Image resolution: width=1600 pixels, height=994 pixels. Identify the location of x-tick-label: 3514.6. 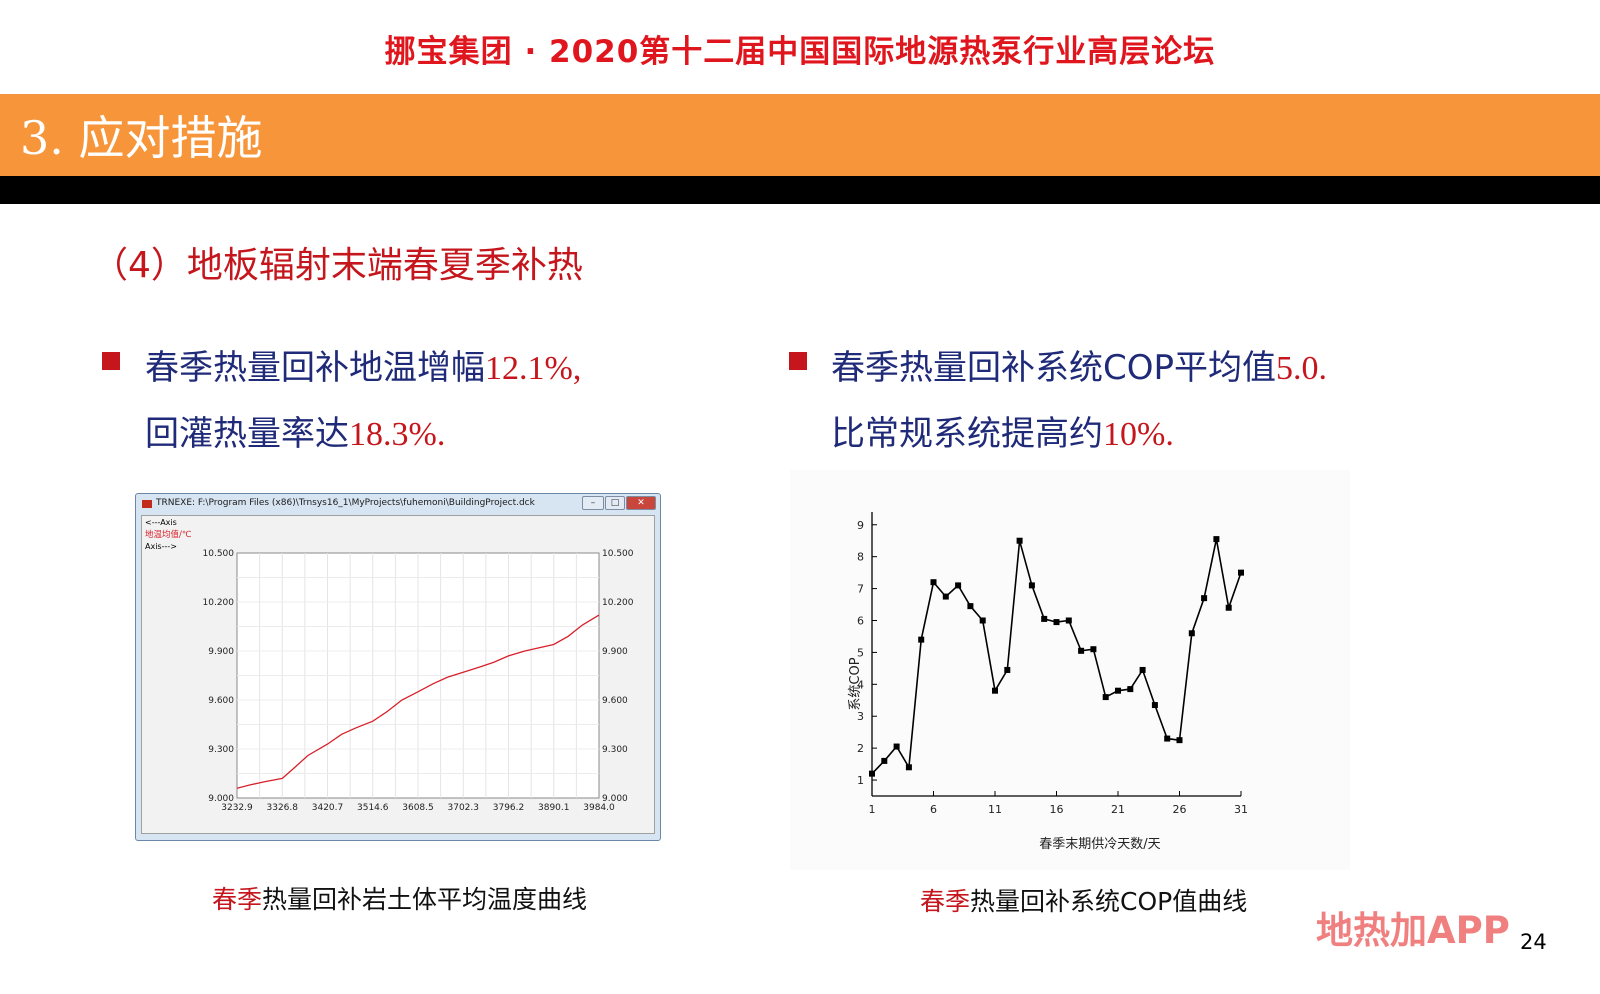
(373, 808).